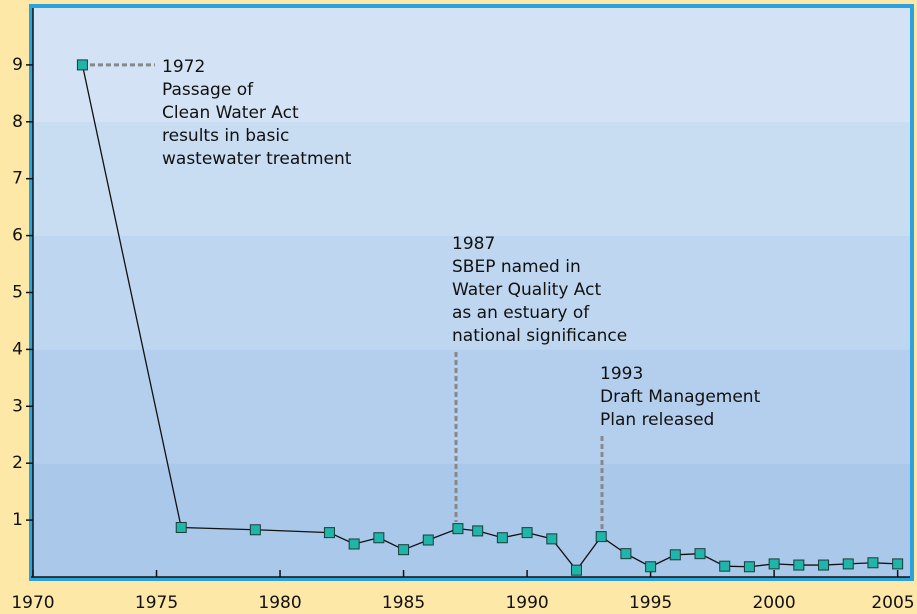  Describe the element at coordinates (32, 603) in the screenshot. I see `x-tick-label: 1970` at that location.